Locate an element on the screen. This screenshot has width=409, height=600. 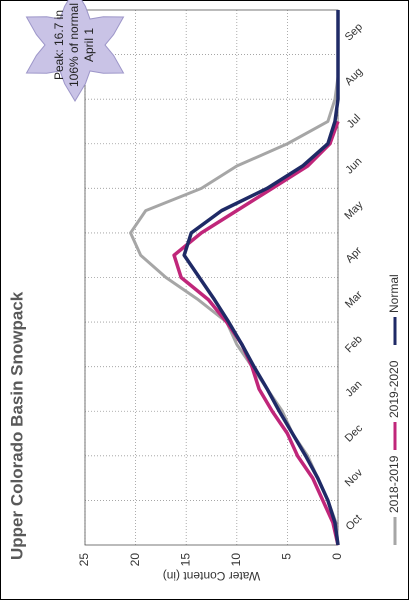
x-tick-label: Jul is located at coordinates (354, 121).